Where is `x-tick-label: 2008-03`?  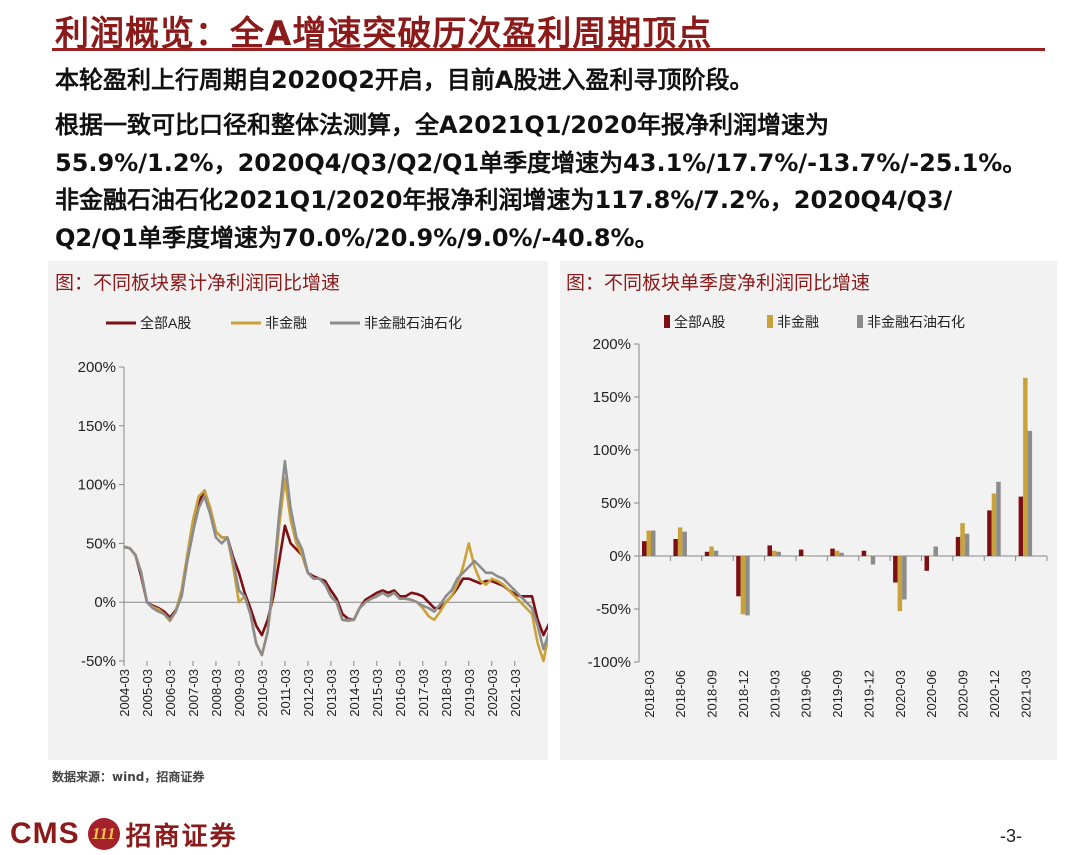
x-tick-label: 2008-03 is located at coordinates (216, 693).